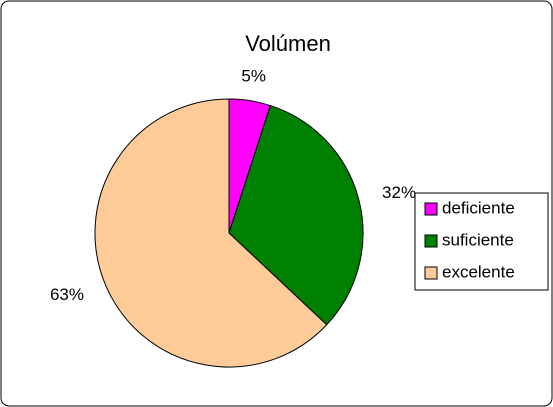 The width and height of the screenshot is (553, 407). I want to click on legend-label: suficiente, so click(478, 239).